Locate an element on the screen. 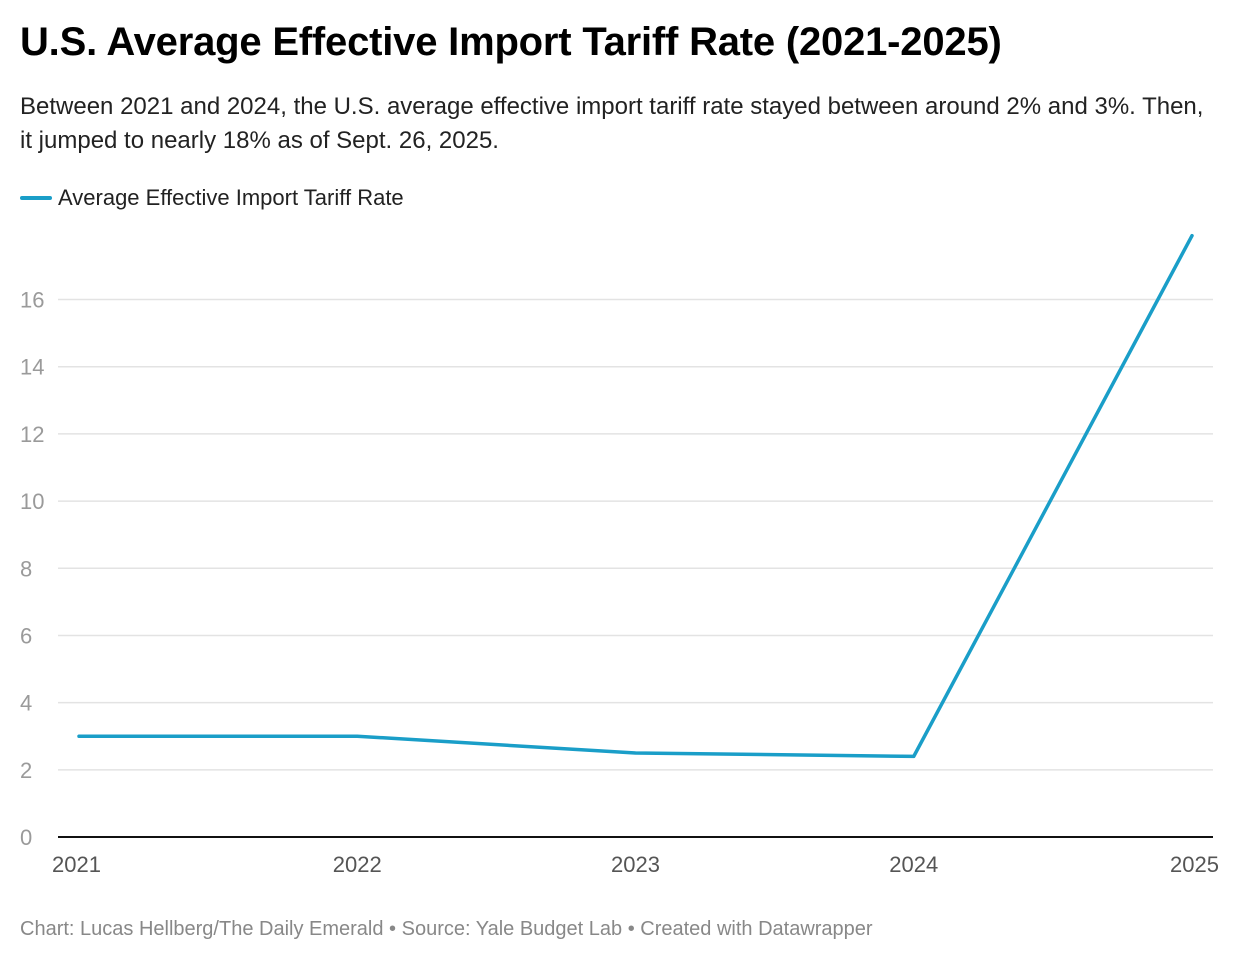  x-tick-label-2022: 2022 is located at coordinates (357, 864).